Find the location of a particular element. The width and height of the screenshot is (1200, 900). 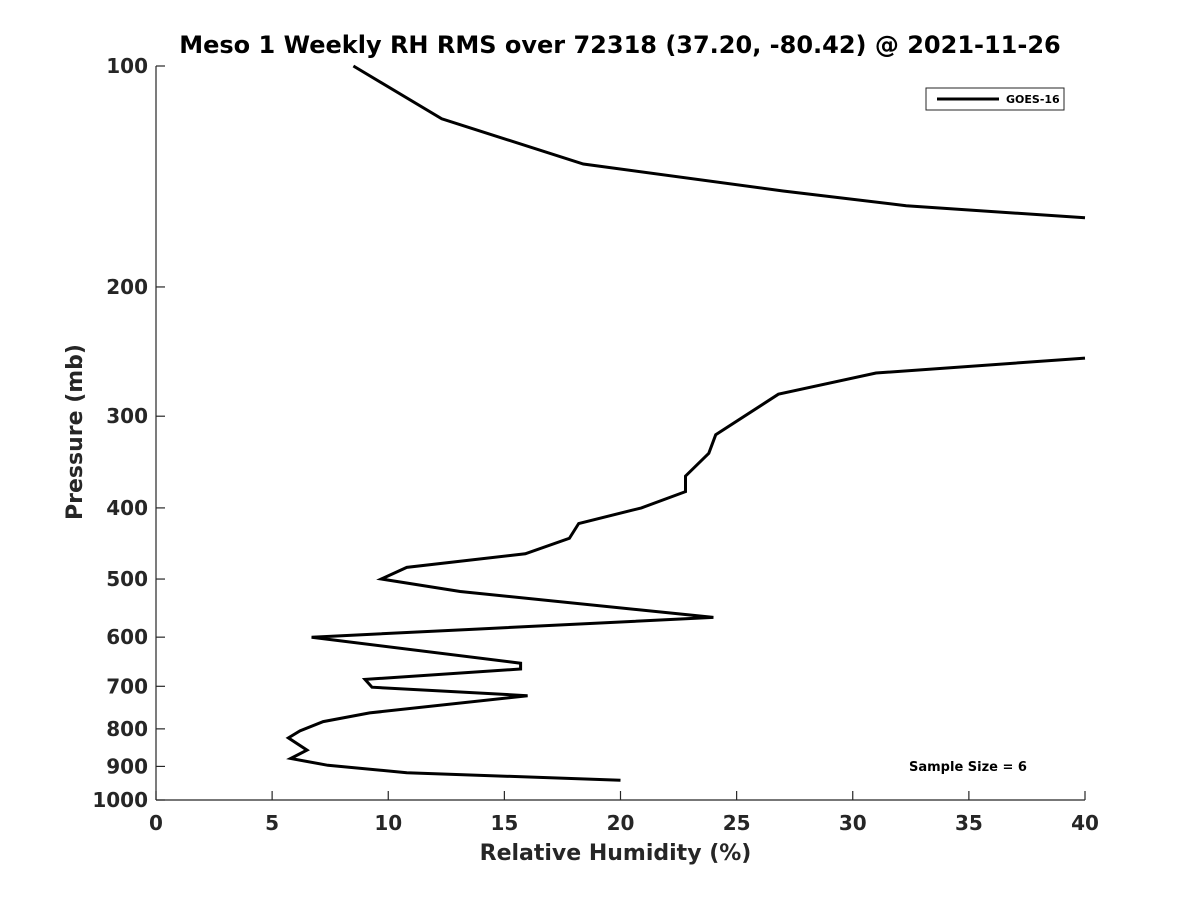

y-tick-label: 100 is located at coordinates (127, 66).